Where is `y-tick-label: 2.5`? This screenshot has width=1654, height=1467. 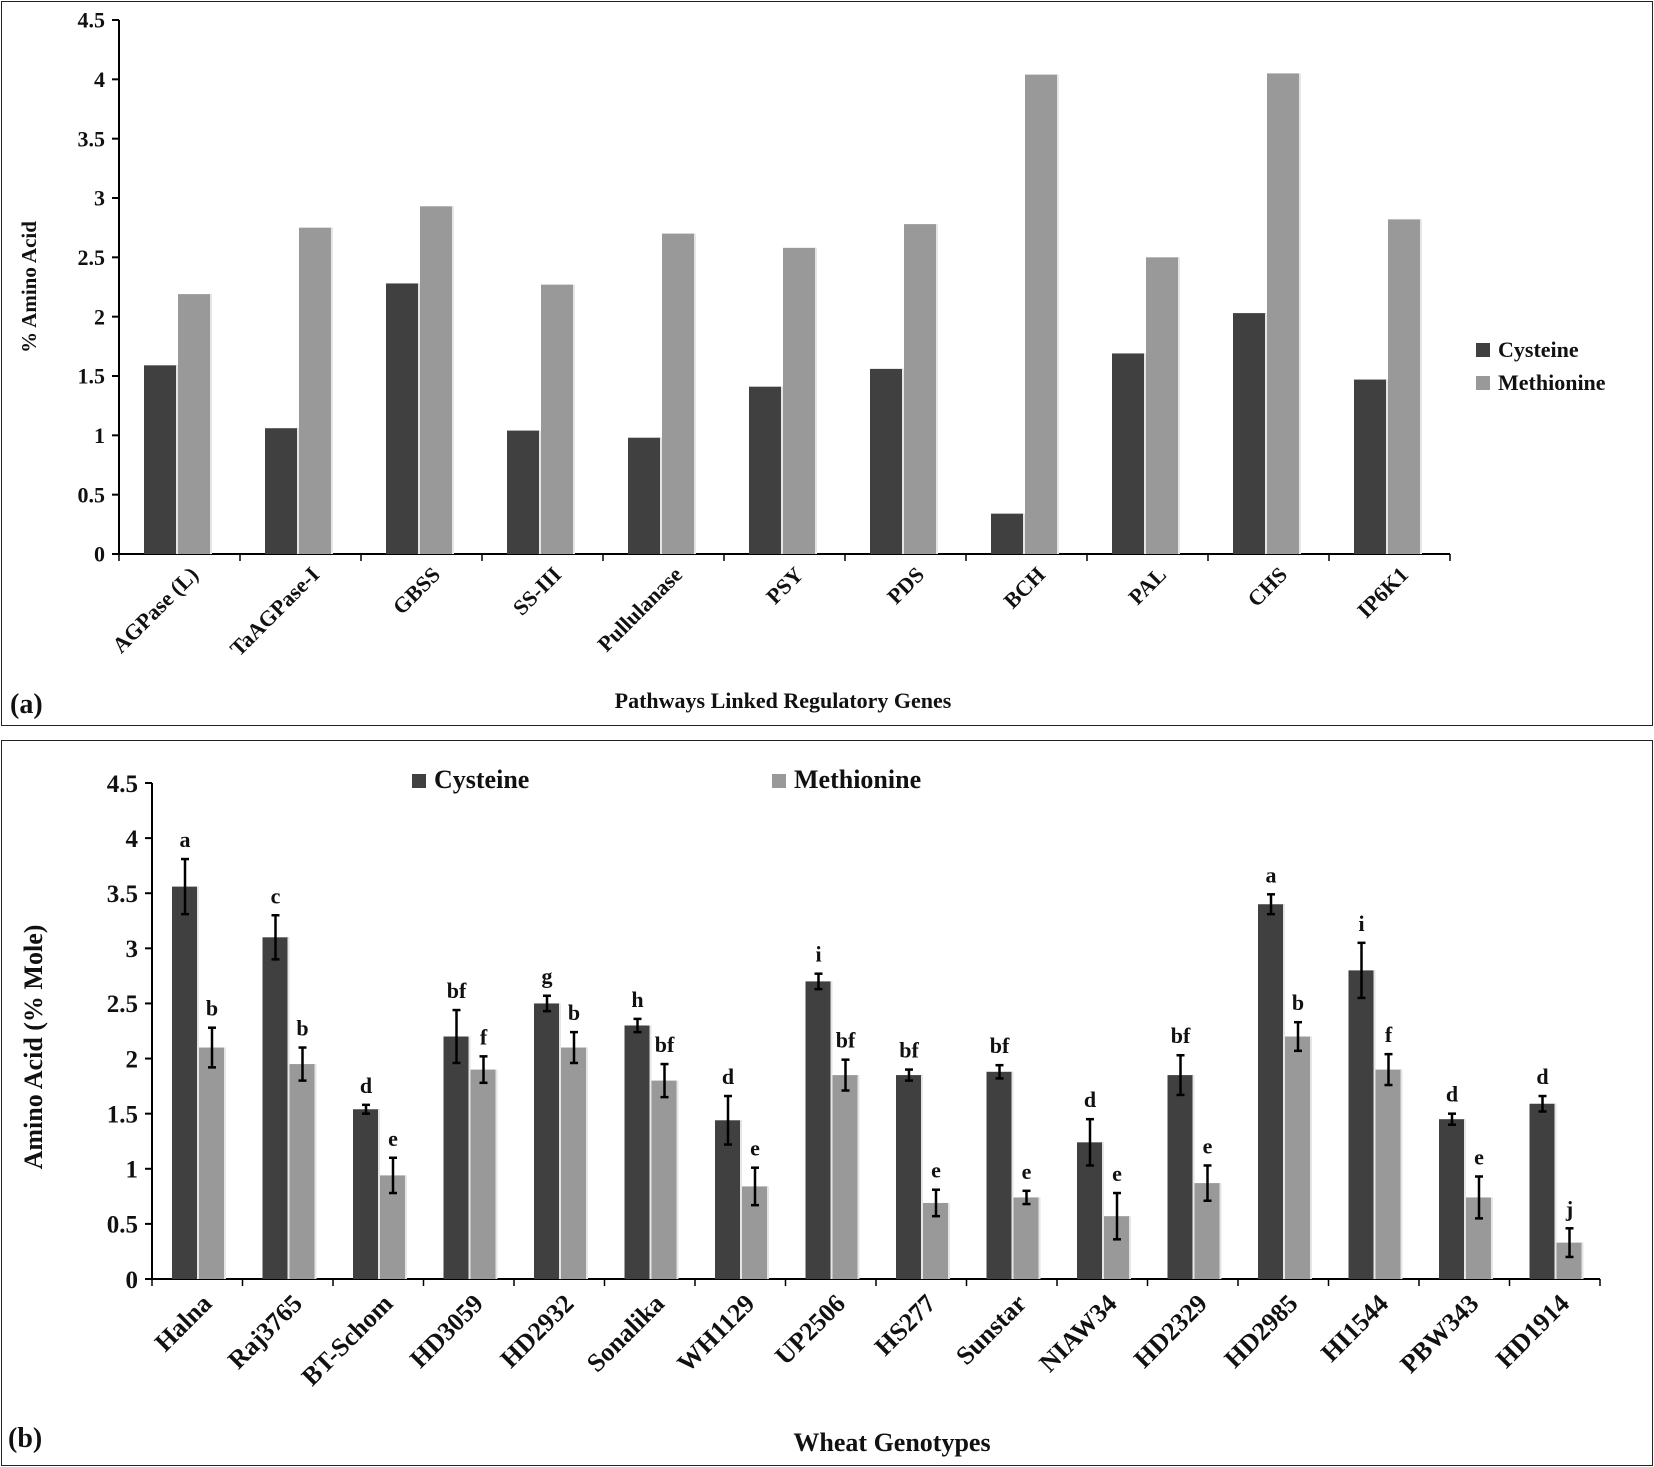 y-tick-label: 2.5 is located at coordinates (122, 1004).